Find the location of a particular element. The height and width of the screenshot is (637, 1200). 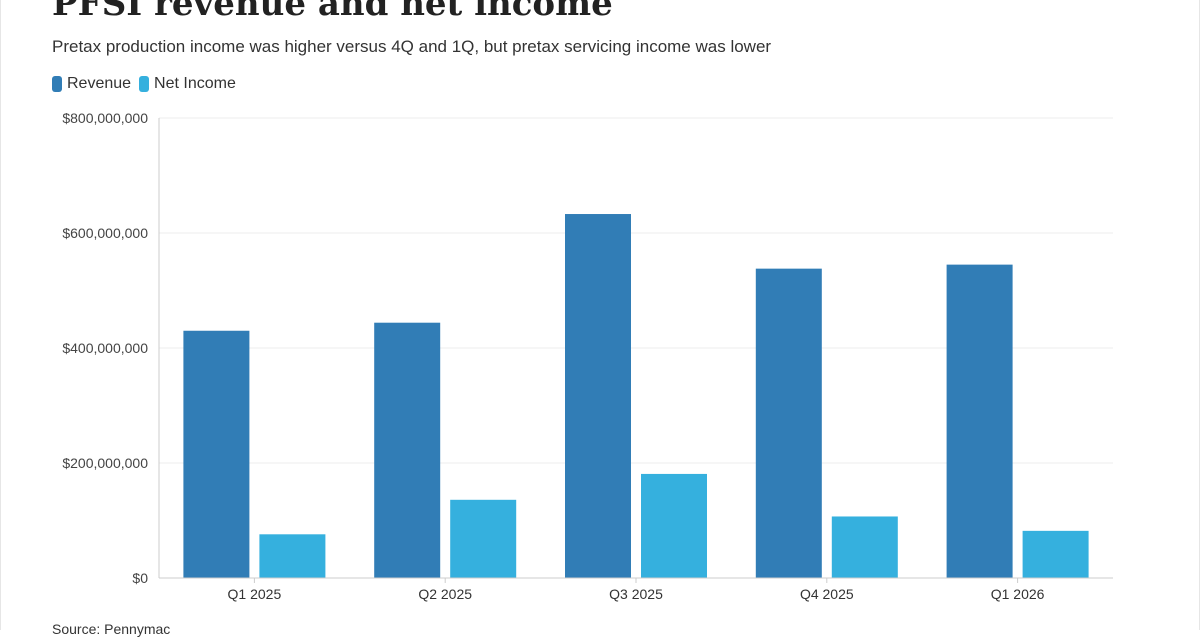

legend: Revenue Net Income is located at coordinates (148, 84).